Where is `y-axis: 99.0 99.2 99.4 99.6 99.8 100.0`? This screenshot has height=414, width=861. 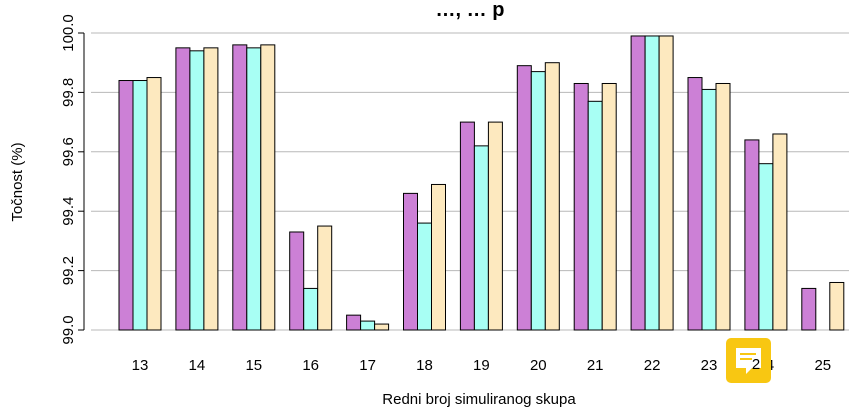 y-axis: 99.0 99.2 99.4 99.6 99.8 100.0 is located at coordinates (72, 179).